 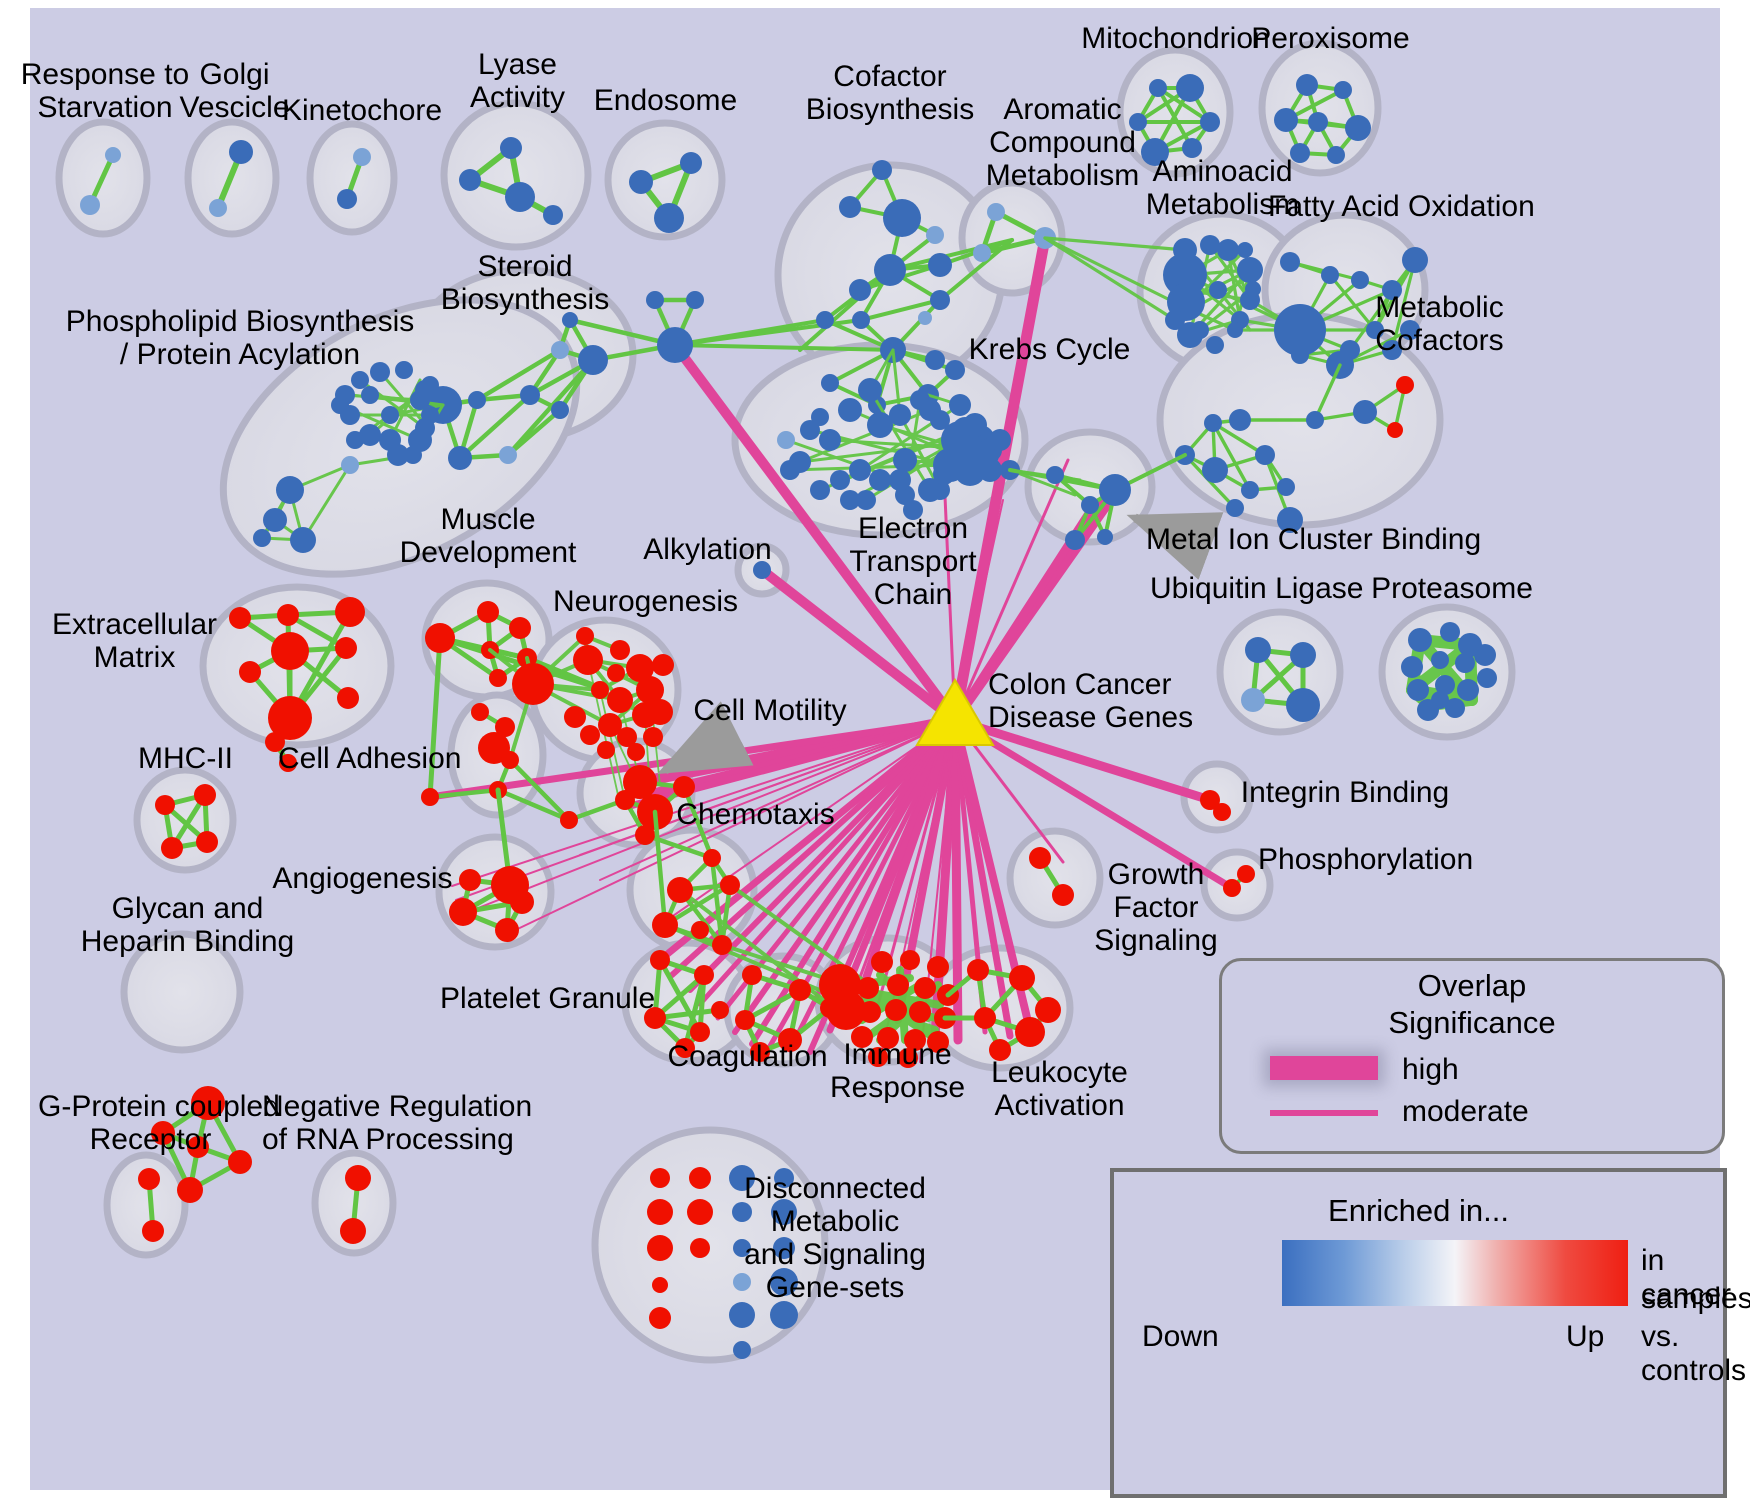 I want to click on arrow-cell-motility, so click(x=705, y=738).